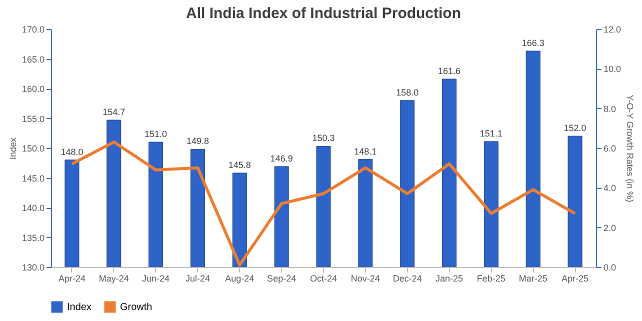  Describe the element at coordinates (610, 109) in the screenshot. I see `y2-tick-label: 8.0` at that location.